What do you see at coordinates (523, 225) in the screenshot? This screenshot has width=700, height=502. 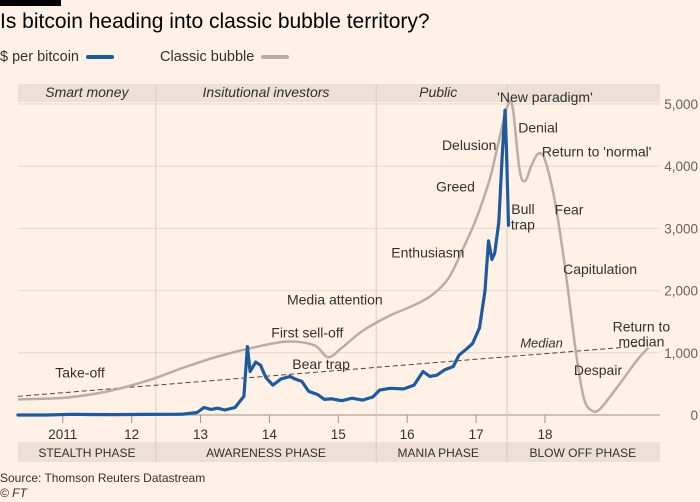 I see `annotation: trap` at bounding box center [523, 225].